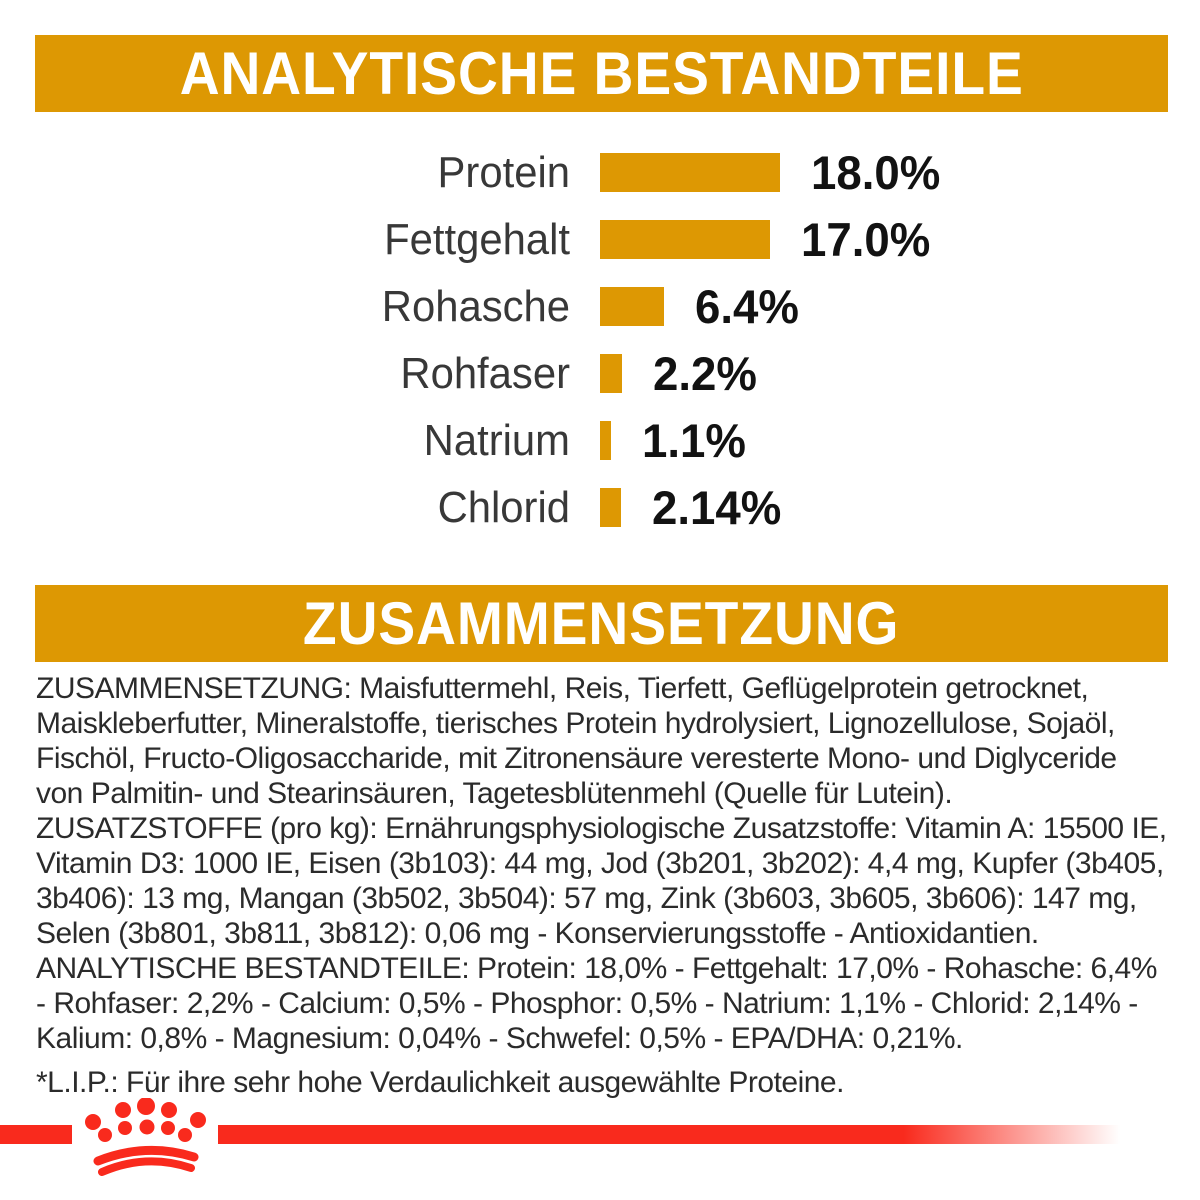  Describe the element at coordinates (485, 373) in the screenshot. I see `bar-label: Rohfaser` at that location.